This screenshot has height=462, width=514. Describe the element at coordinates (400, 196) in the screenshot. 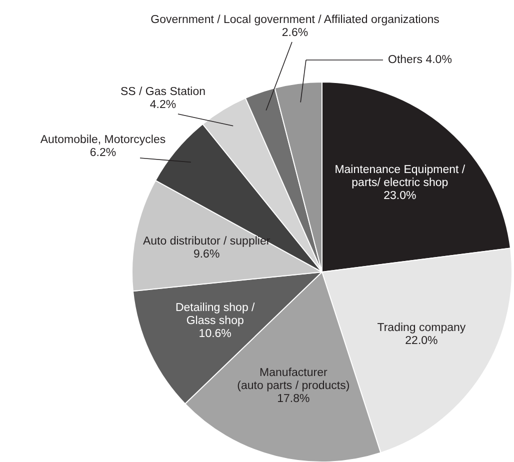

I see `data-label: 23.0%` at that location.